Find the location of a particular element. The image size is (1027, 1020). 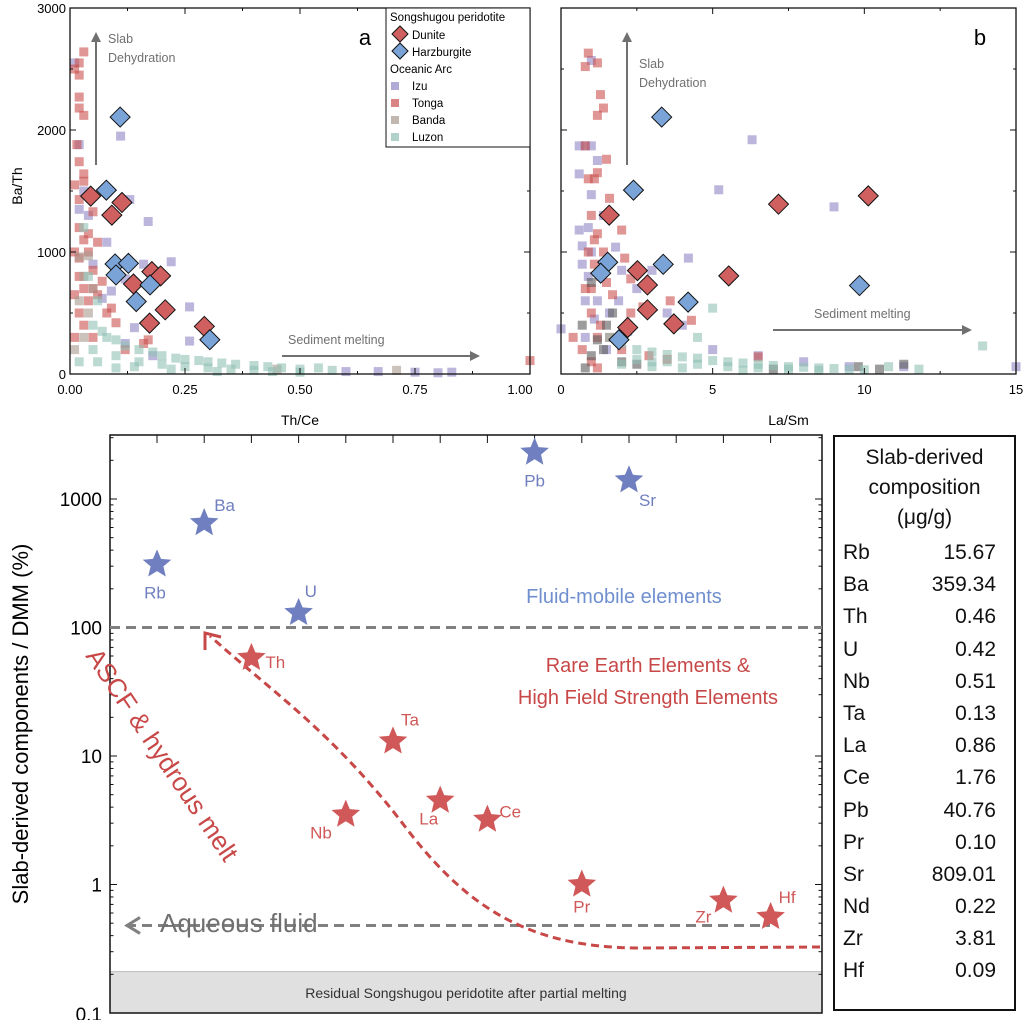

slab-label: Slab is located at coordinates (120, 39).